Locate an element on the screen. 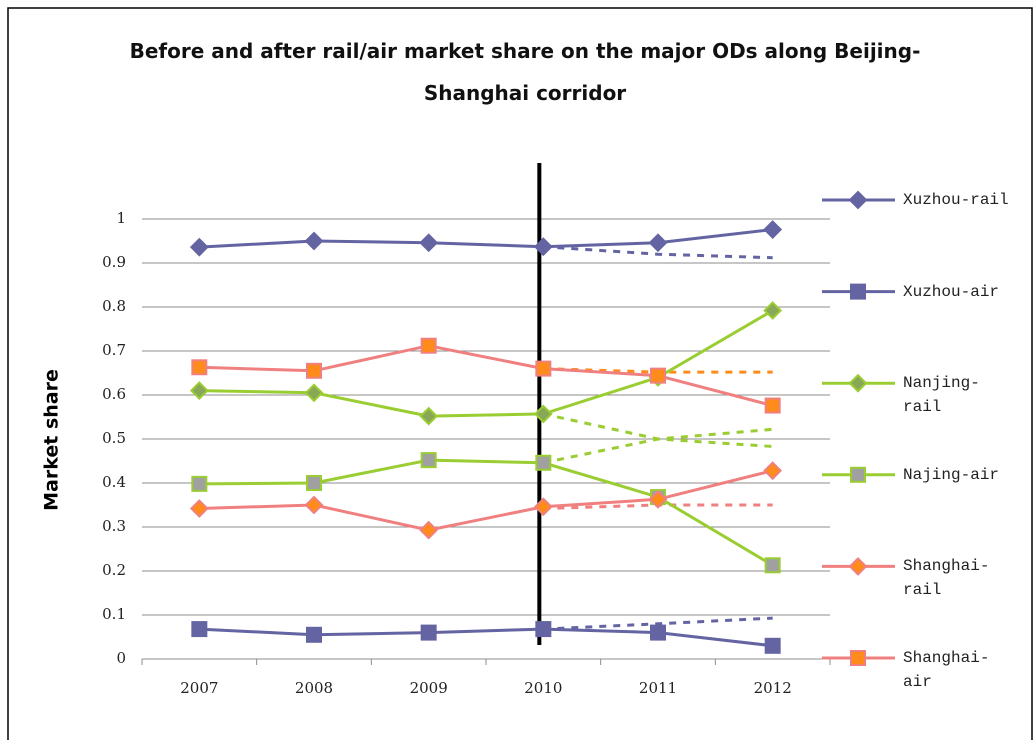  y-tick-label: 0.1 is located at coordinates (114, 614).